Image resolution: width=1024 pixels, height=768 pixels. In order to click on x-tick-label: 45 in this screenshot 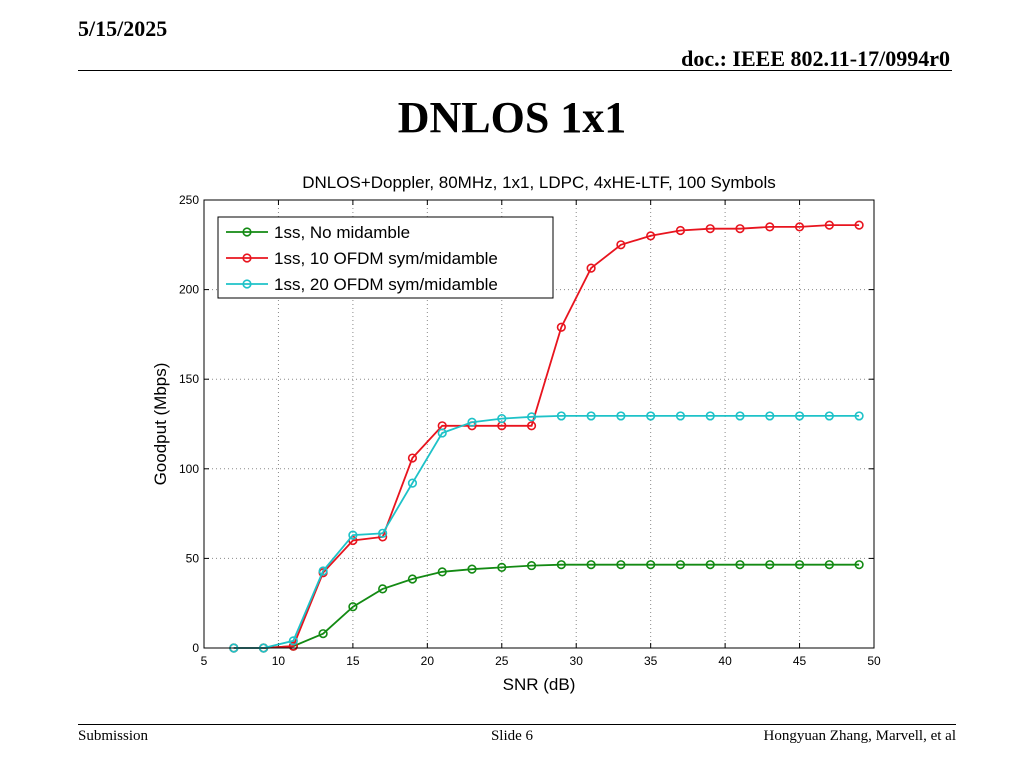, I will do `click(800, 661)`.